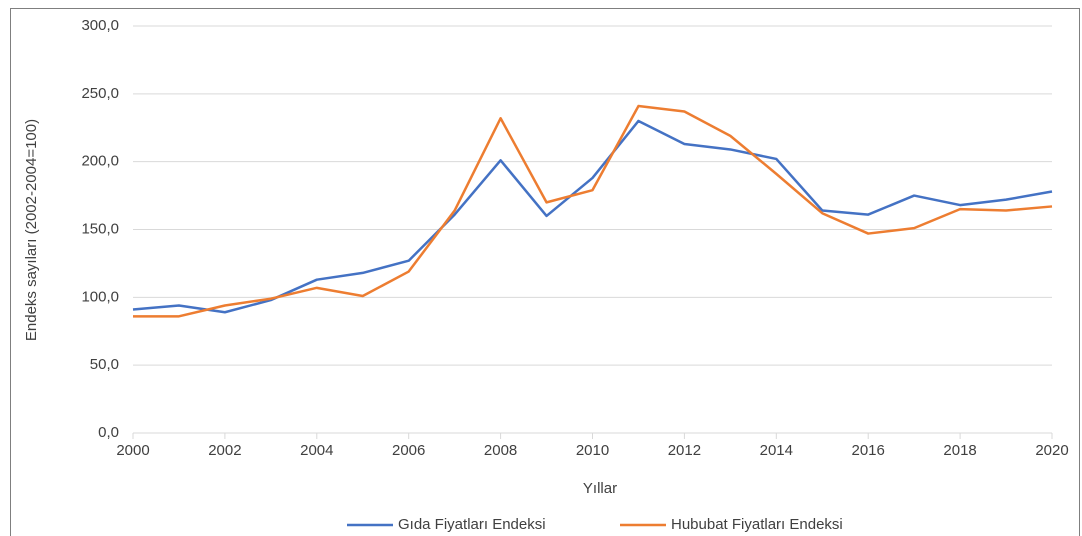 This screenshot has width=1082, height=536. I want to click on x-tick-label: 2004, so click(316, 450).